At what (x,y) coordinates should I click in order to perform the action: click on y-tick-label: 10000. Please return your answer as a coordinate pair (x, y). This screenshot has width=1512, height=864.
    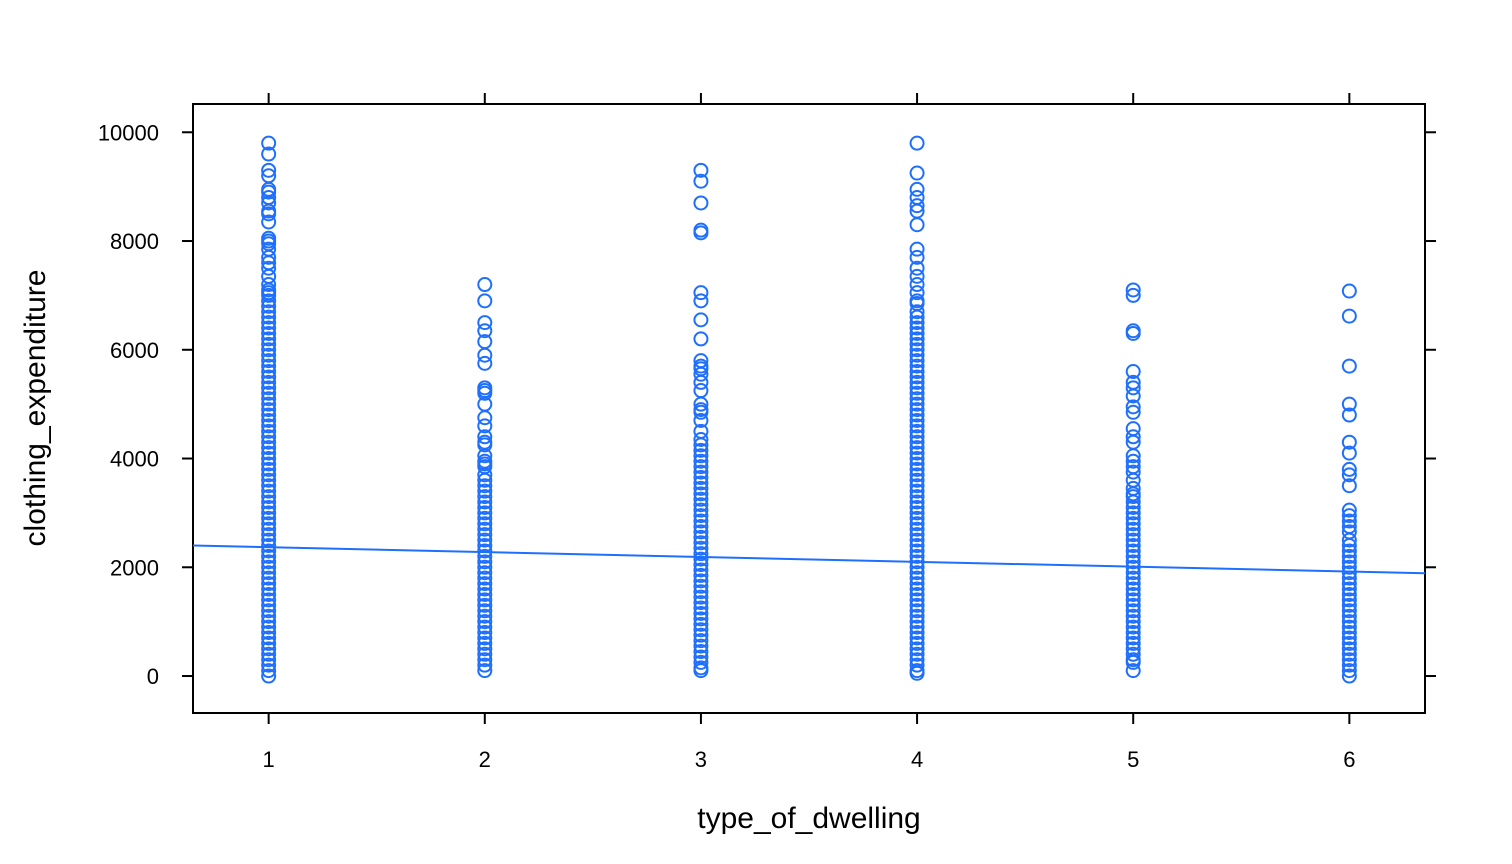
    Looking at the image, I should click on (128, 132).